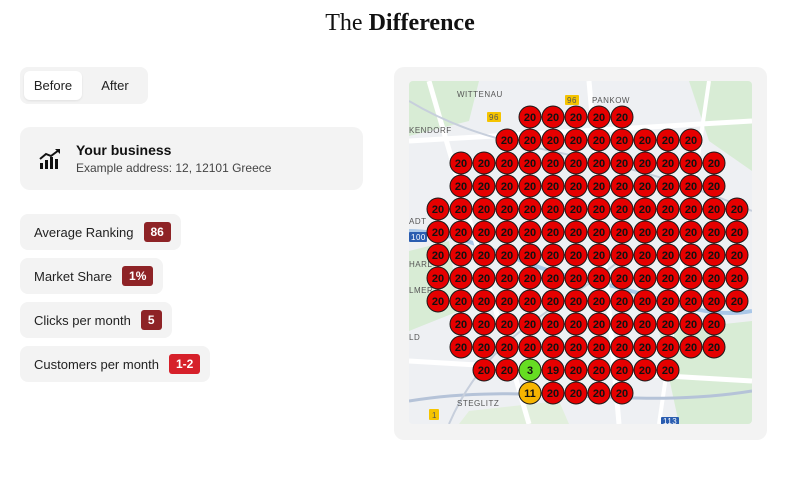 This screenshot has height=480, width=800. Describe the element at coordinates (530, 393) in the screenshot. I see `ranking-pin: 11` at that location.